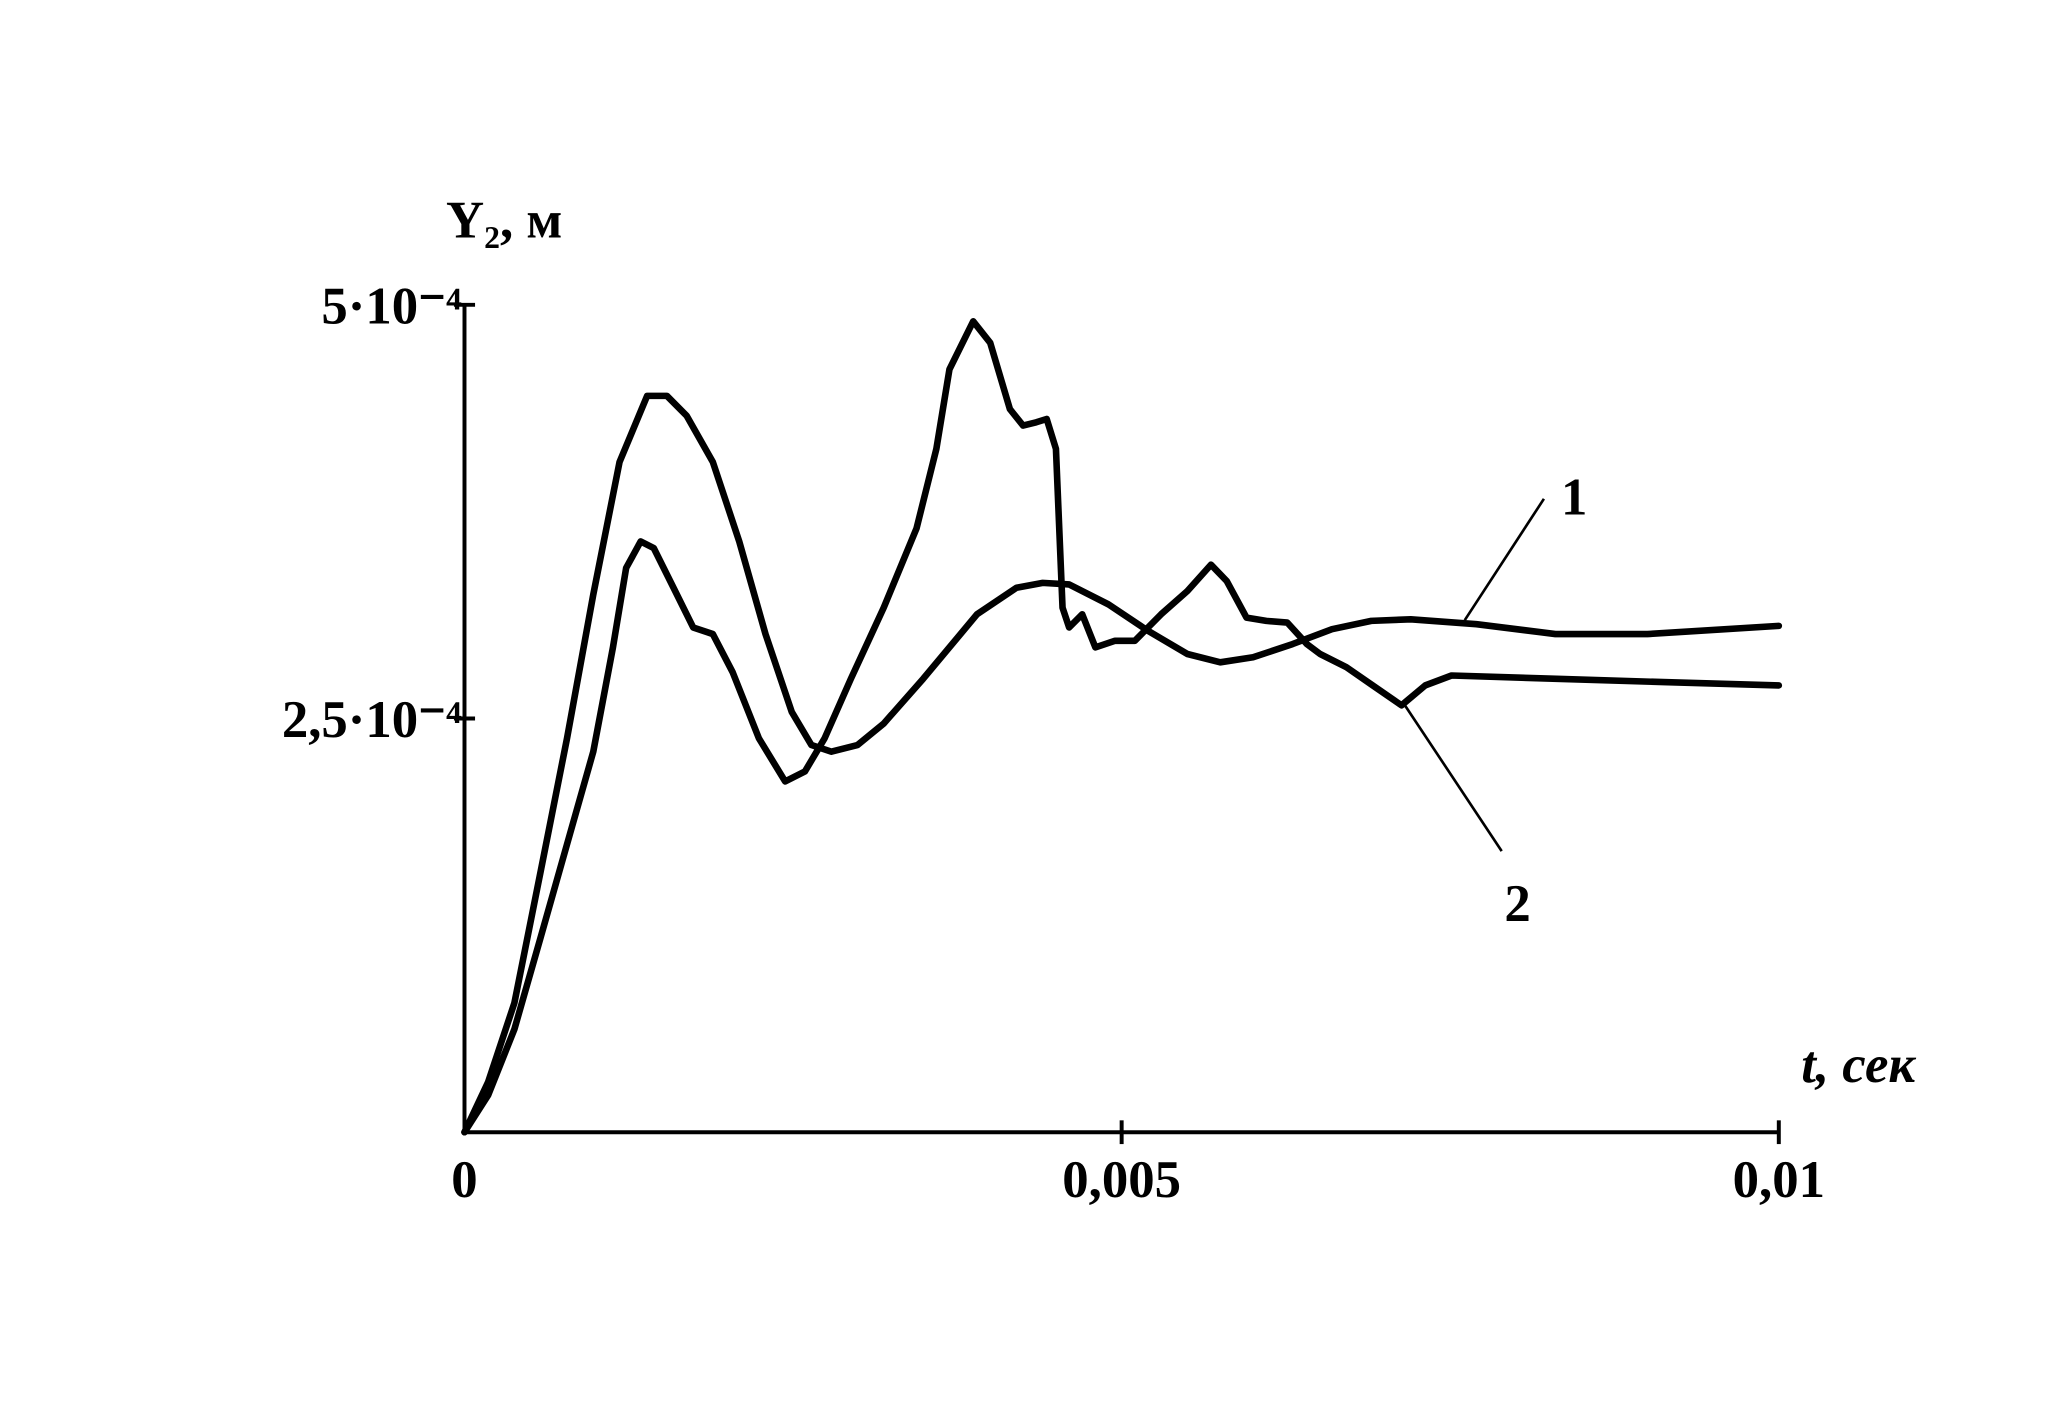  What do you see at coordinates (1574, 498) in the screenshot?
I see `series-label: 1` at bounding box center [1574, 498].